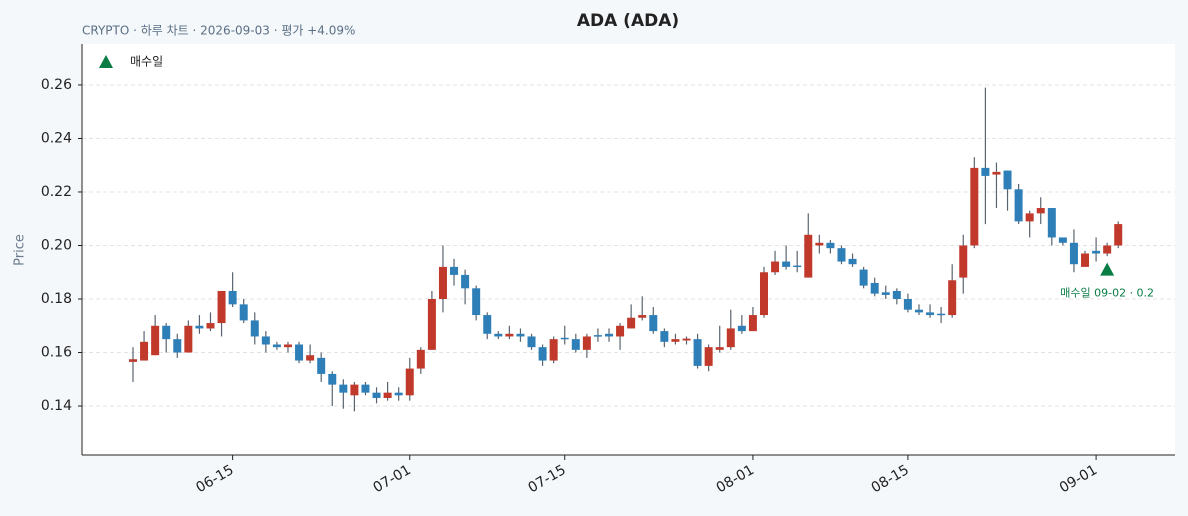 The width and height of the screenshot is (1188, 516). What do you see at coordinates (392, 479) in the screenshot?
I see `x-tick-label: 07-01` at bounding box center [392, 479].